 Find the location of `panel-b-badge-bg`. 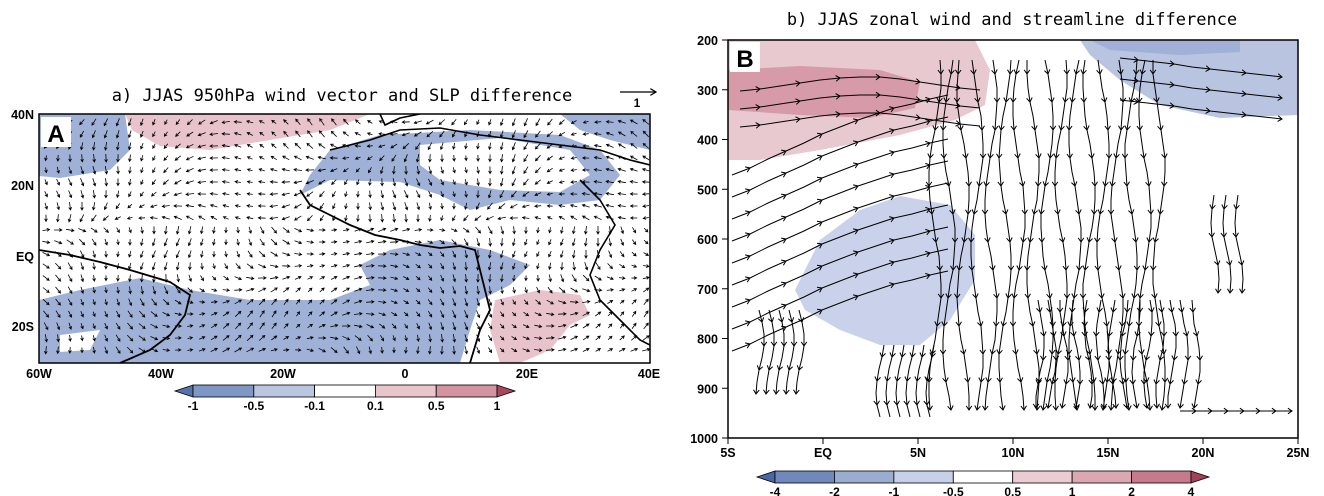

panel-b-badge-bg is located at coordinates (745, 57).